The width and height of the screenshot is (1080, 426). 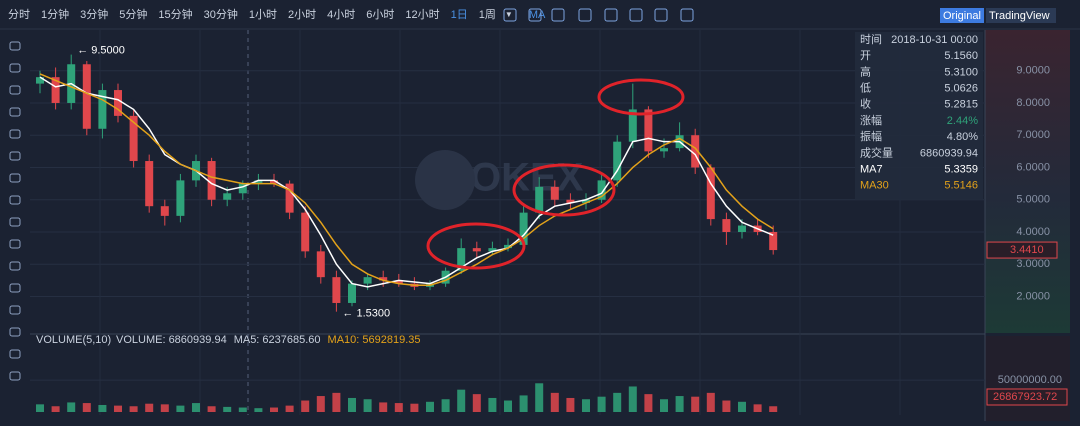 I want to click on interval-button: 15分钟, so click(x=175, y=14).